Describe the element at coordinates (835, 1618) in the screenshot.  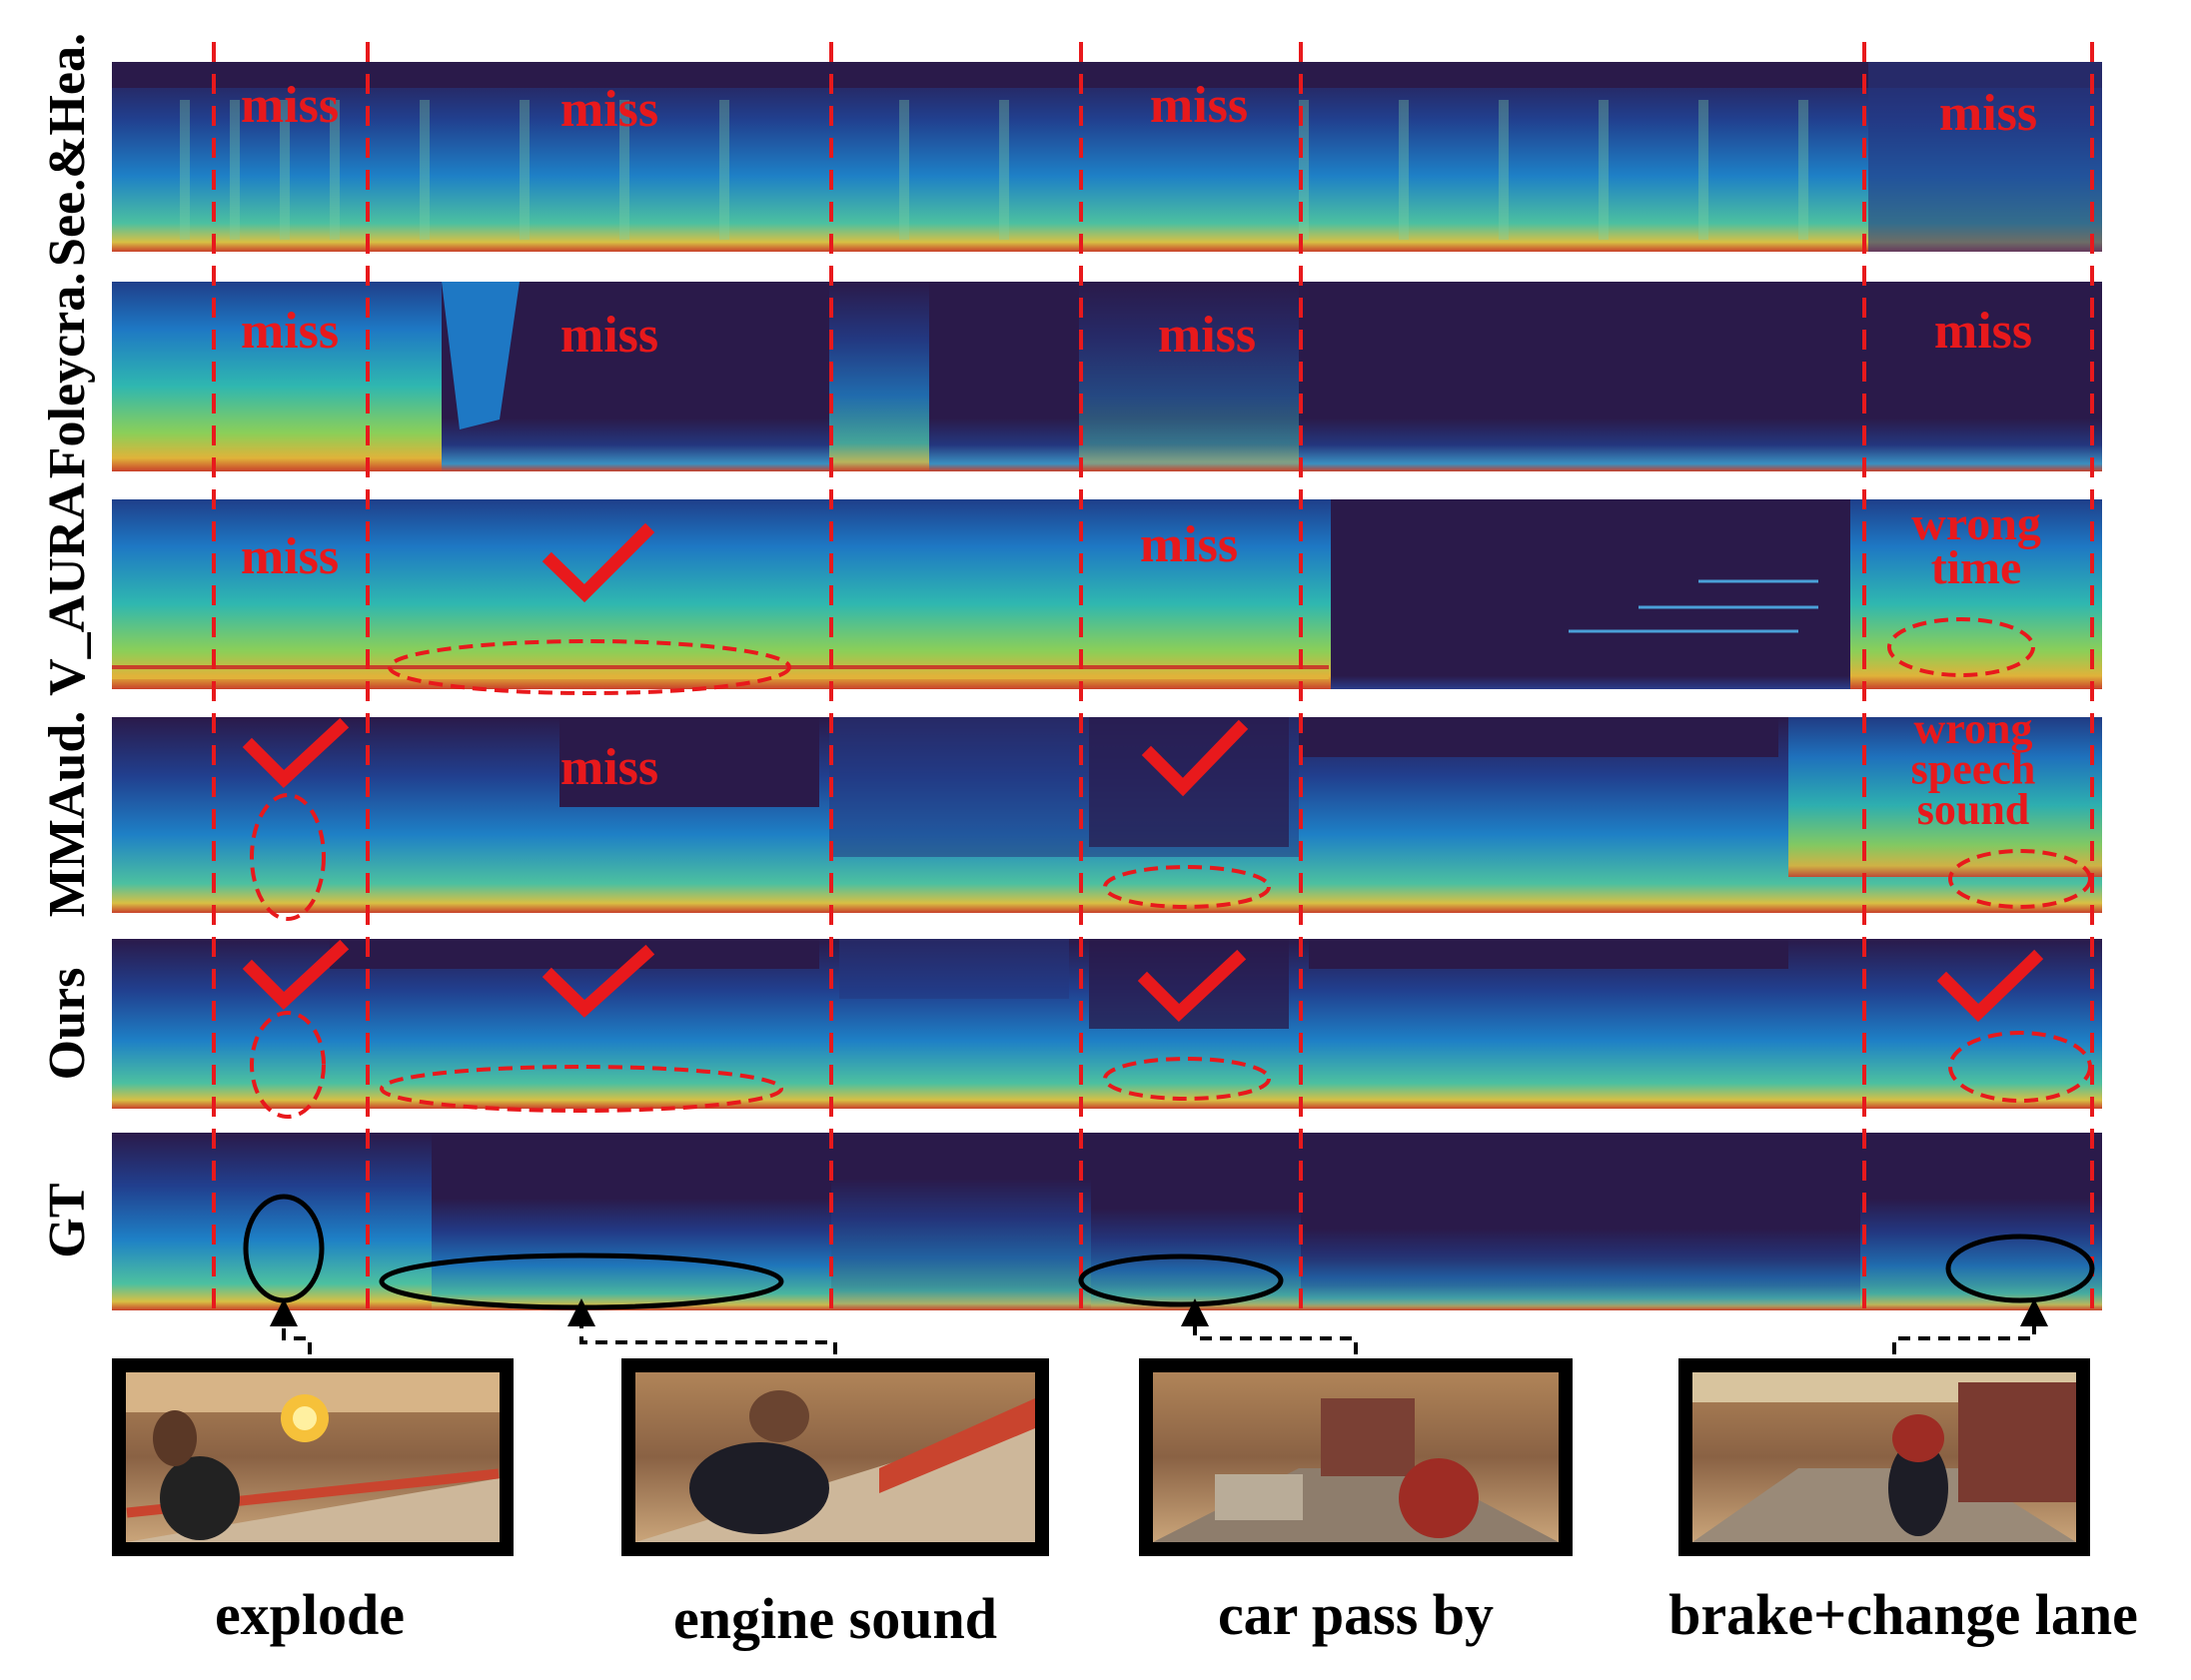
I see `caption-engine-sound: engine sound` at that location.